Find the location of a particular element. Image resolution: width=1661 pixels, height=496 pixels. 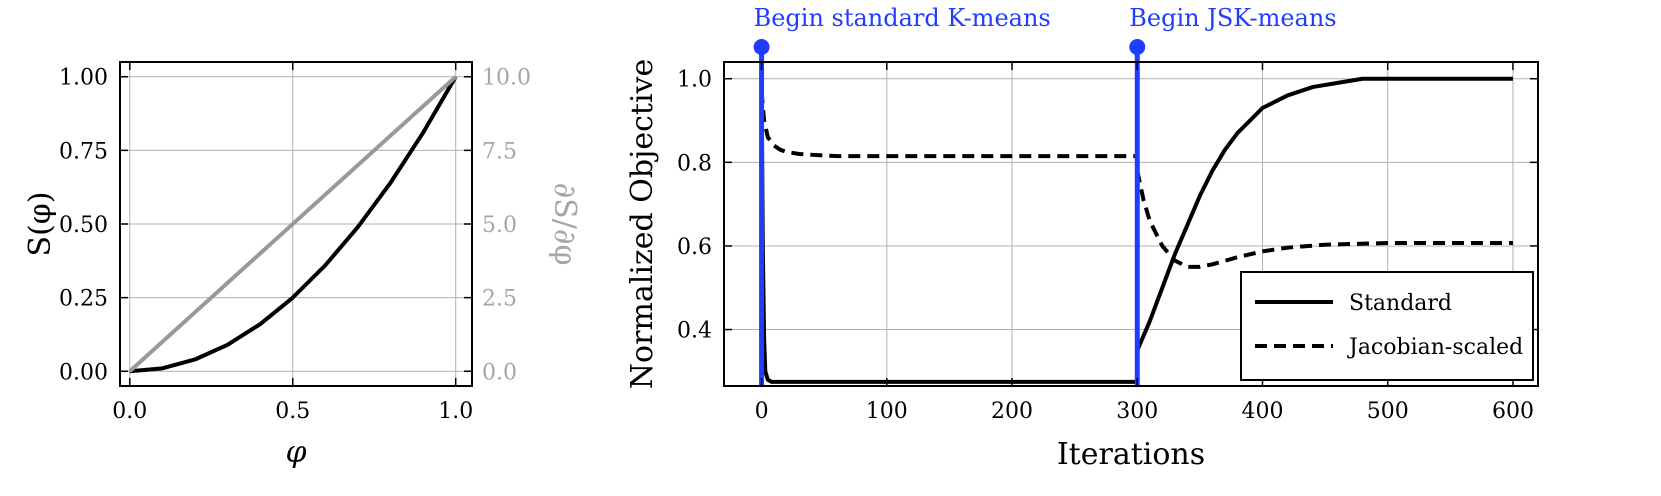

y2-tick-label: 0.0 is located at coordinates (499, 372).